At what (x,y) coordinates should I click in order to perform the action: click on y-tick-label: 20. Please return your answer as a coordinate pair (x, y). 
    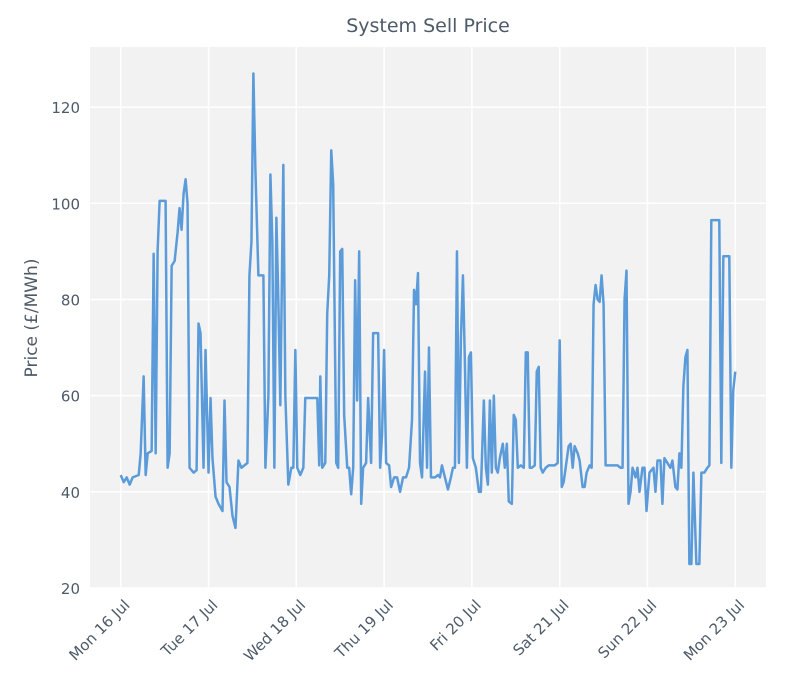
    Looking at the image, I should click on (70, 589).